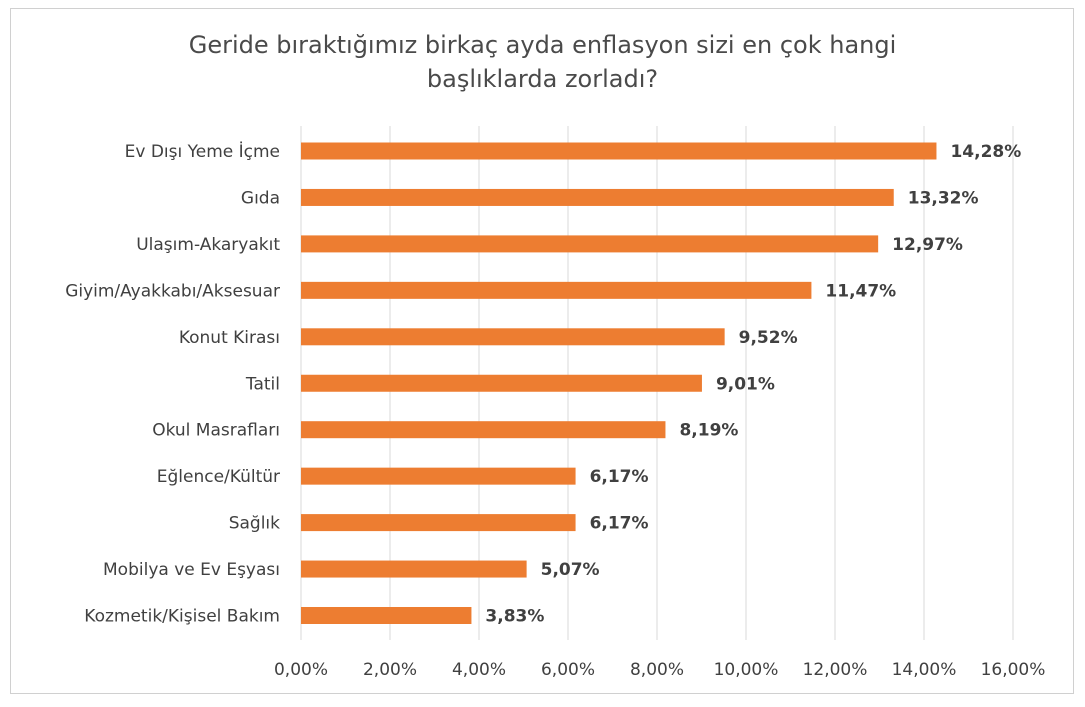 This screenshot has height=707, width=1085. Describe the element at coordinates (479, 670) in the screenshot. I see `x-tick-label: 4,00%` at that location.